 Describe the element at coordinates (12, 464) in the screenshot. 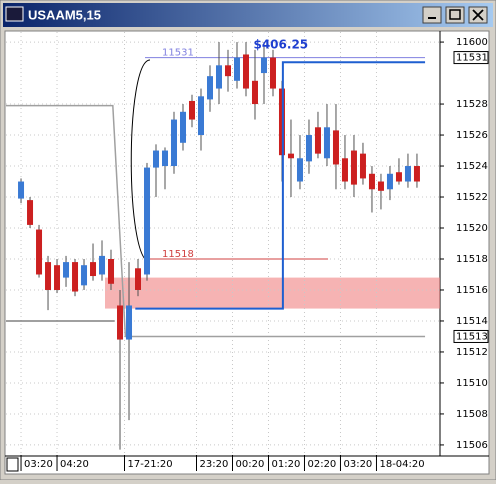

I see `scroll-box` at that location.